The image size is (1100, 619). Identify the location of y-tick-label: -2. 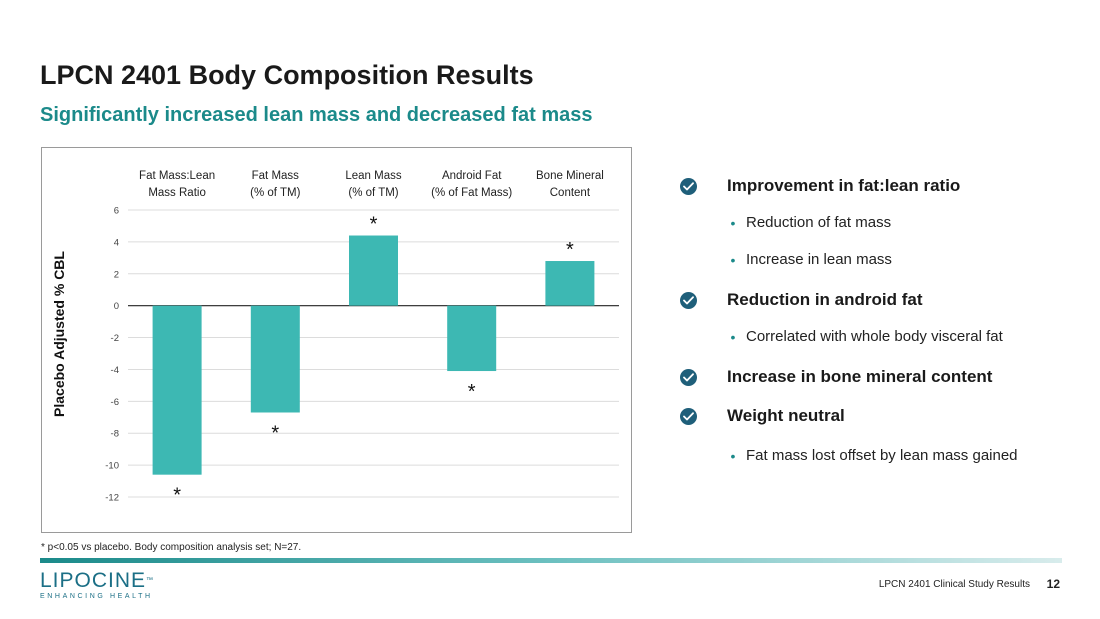
(115, 338).